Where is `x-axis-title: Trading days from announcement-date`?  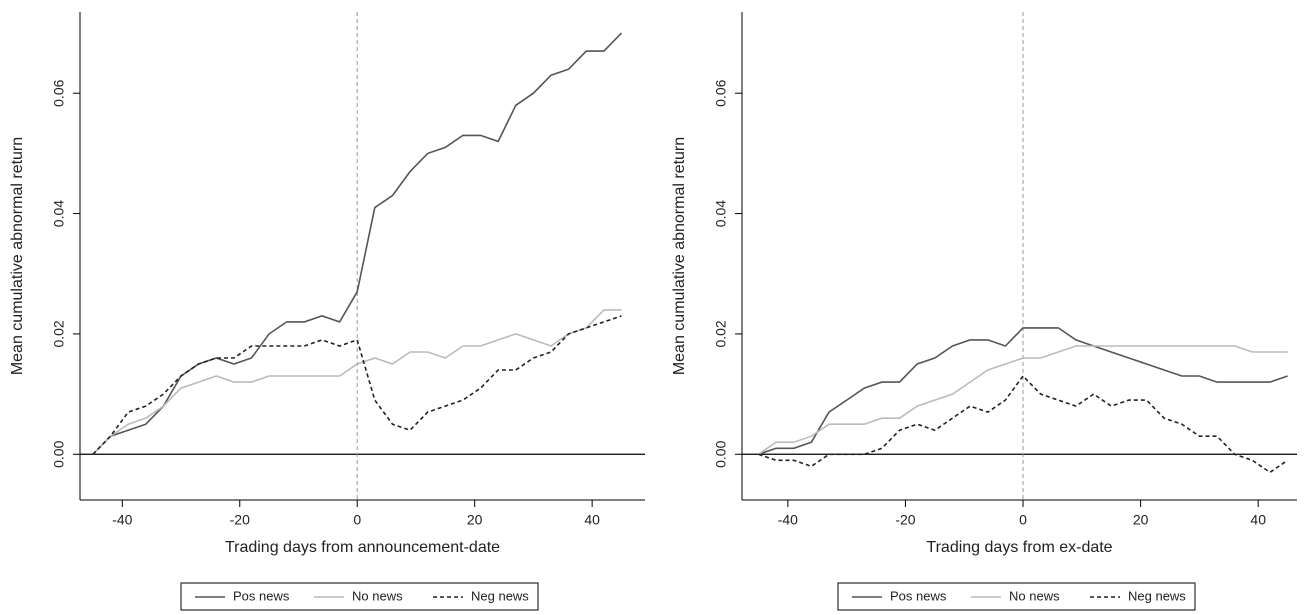
x-axis-title: Trading days from announcement-date is located at coordinates (362, 547).